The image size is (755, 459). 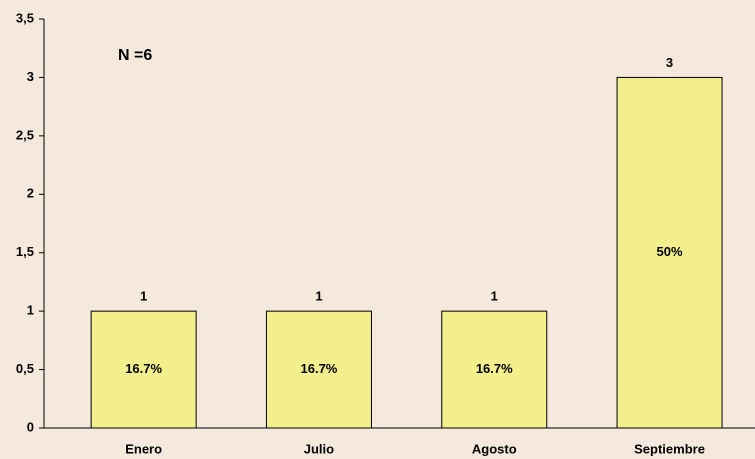 What do you see at coordinates (30, 310) in the screenshot?
I see `y-tick-label: 1` at bounding box center [30, 310].